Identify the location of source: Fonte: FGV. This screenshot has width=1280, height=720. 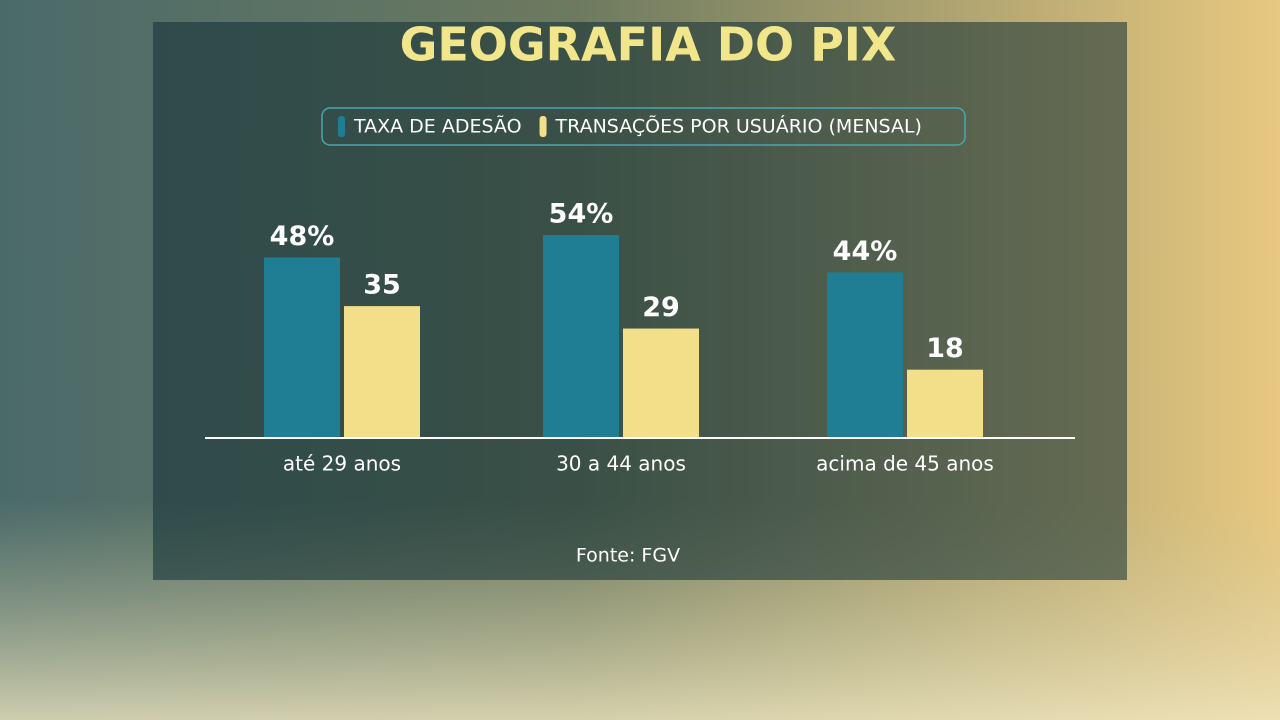
(628, 556).